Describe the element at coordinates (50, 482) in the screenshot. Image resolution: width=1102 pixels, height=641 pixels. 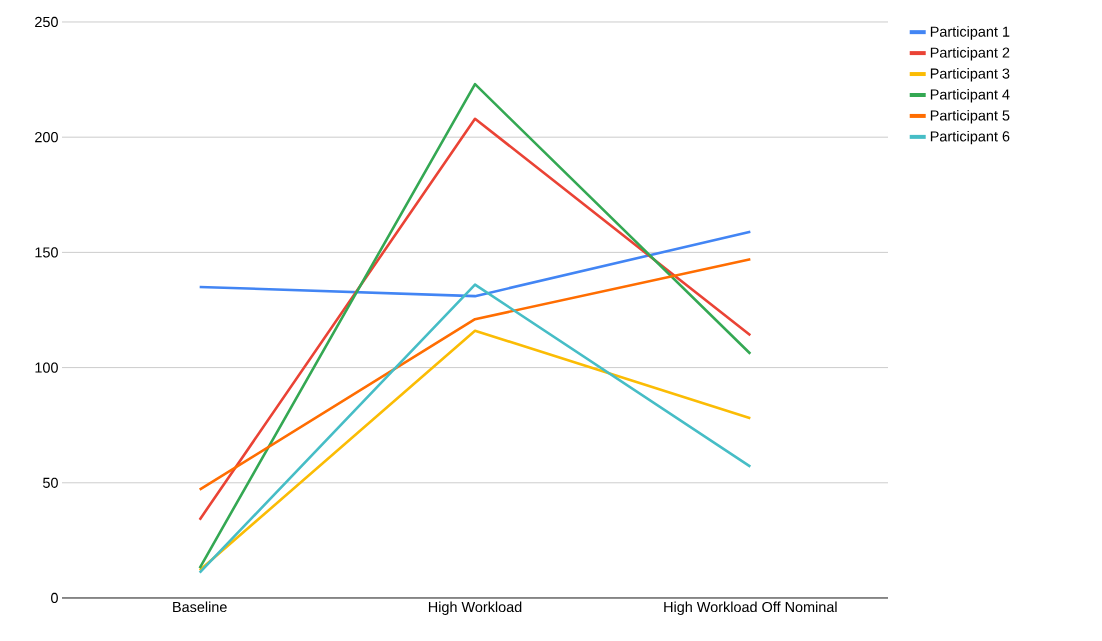
I see `y-tick-label: 50` at that location.